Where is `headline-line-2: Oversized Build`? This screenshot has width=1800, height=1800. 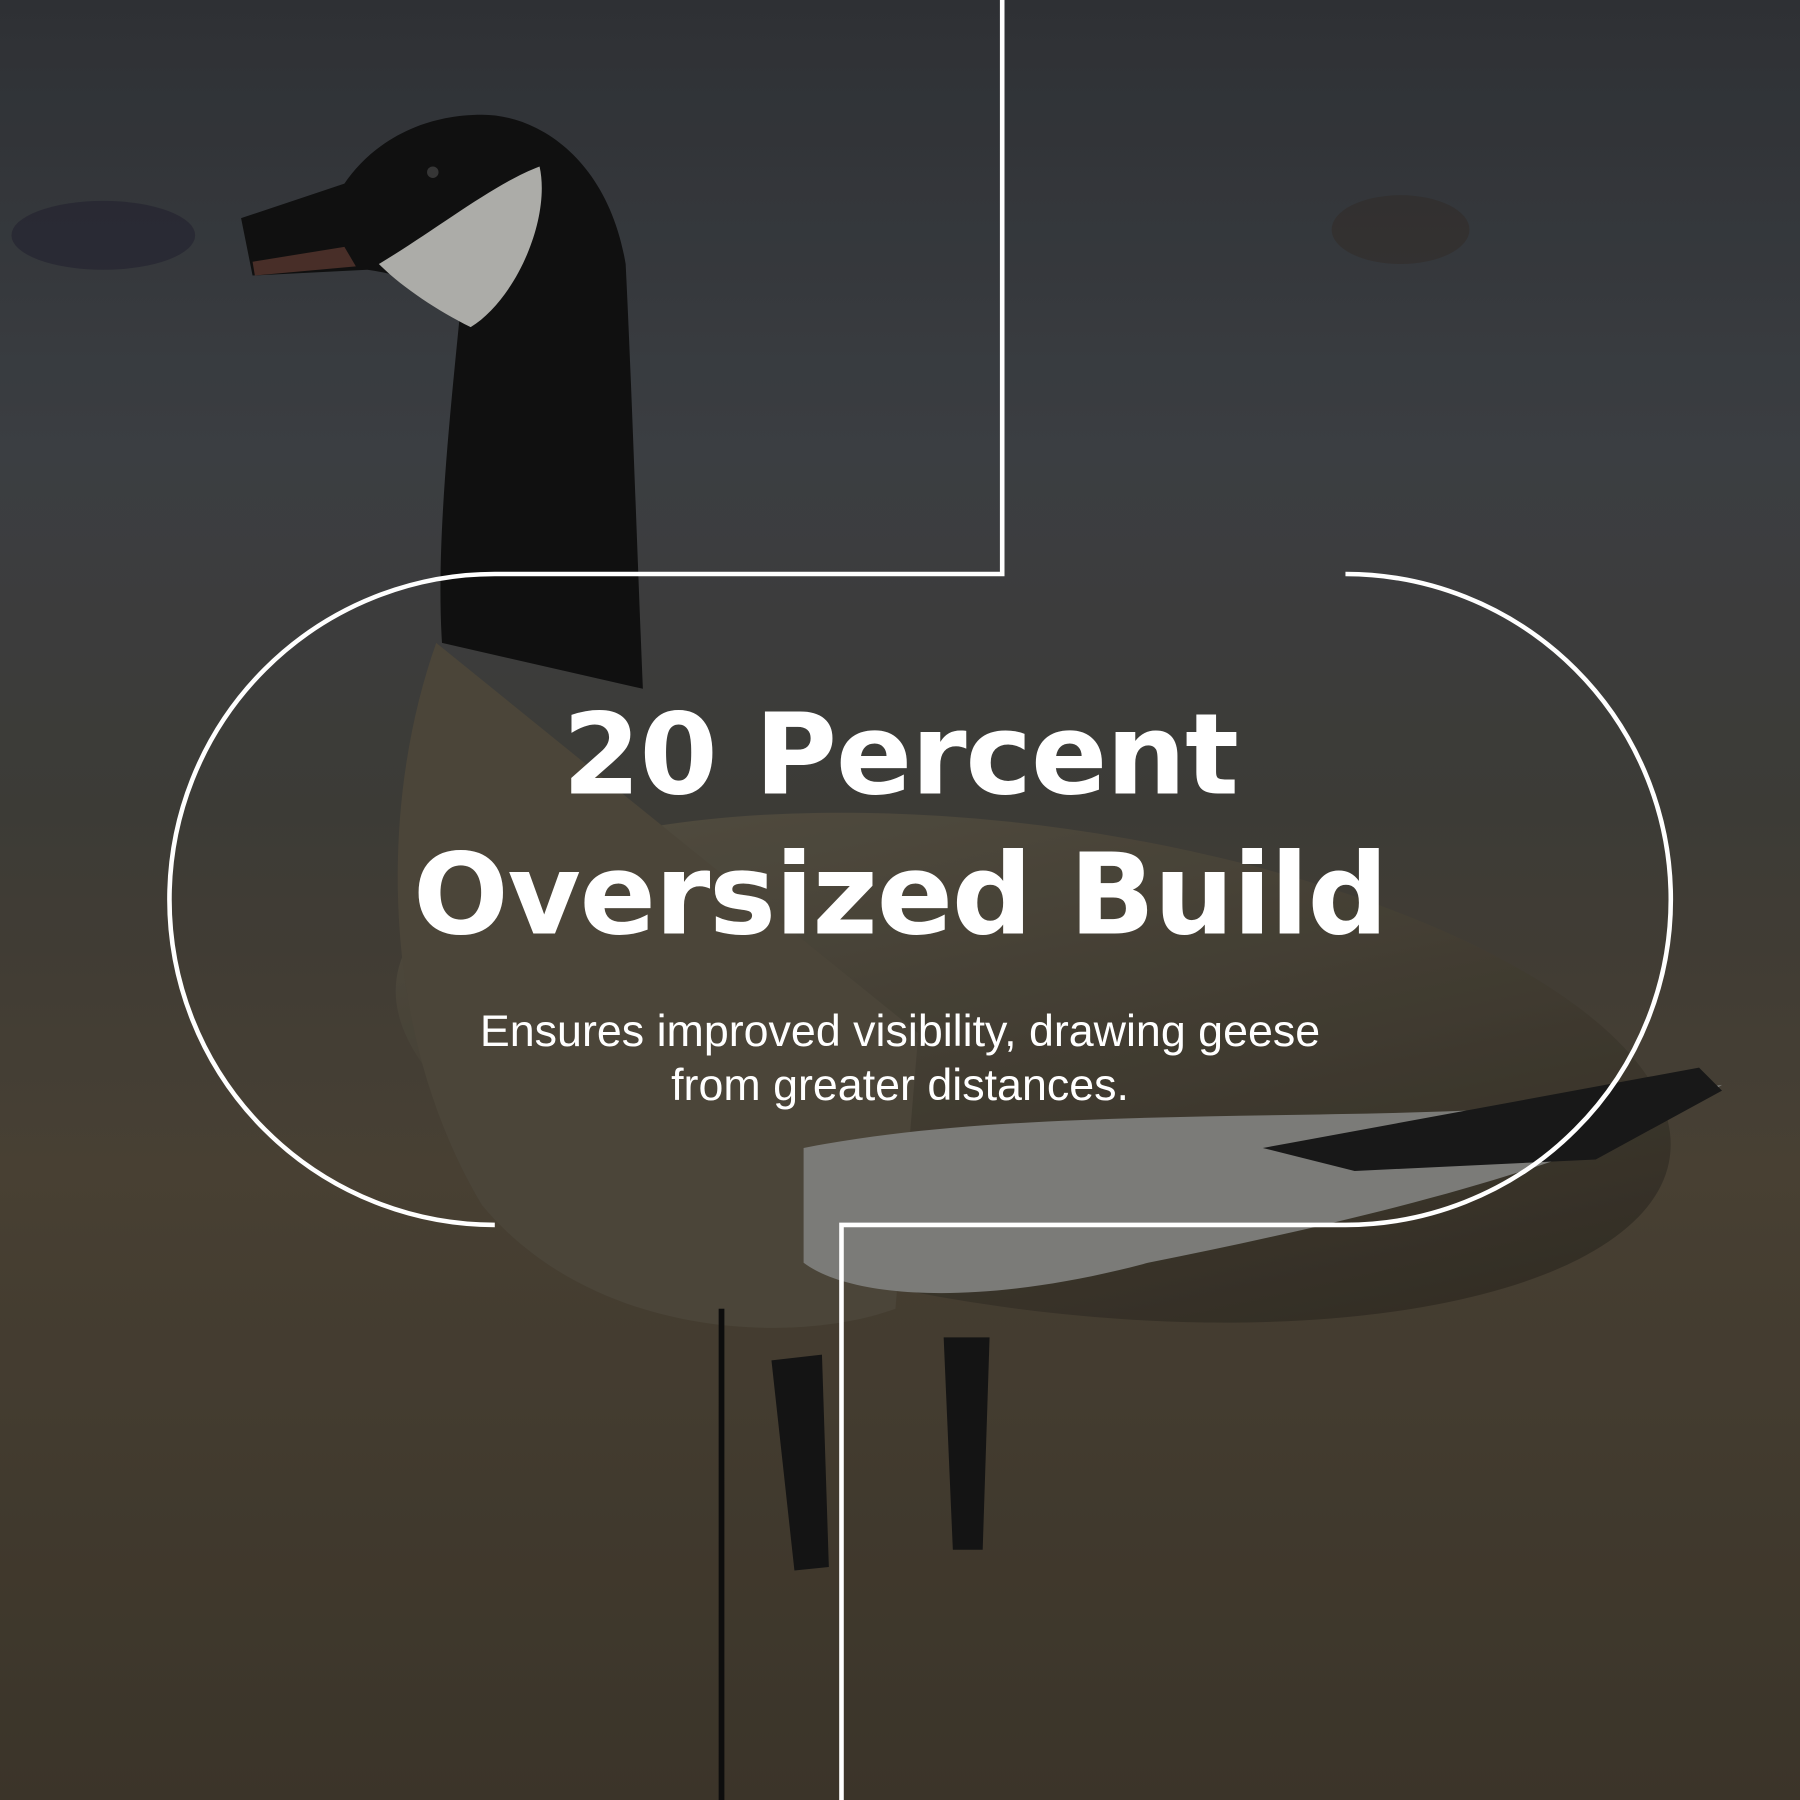 headline-line-2: Oversized Build is located at coordinates (900, 895).